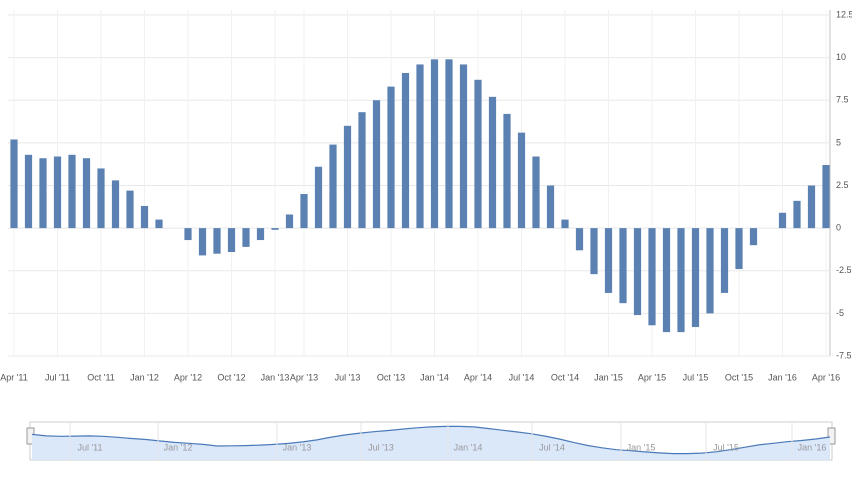 This screenshot has width=852, height=489. Describe the element at coordinates (739, 377) in the screenshot. I see `x-tick-label: Oct '15` at that location.